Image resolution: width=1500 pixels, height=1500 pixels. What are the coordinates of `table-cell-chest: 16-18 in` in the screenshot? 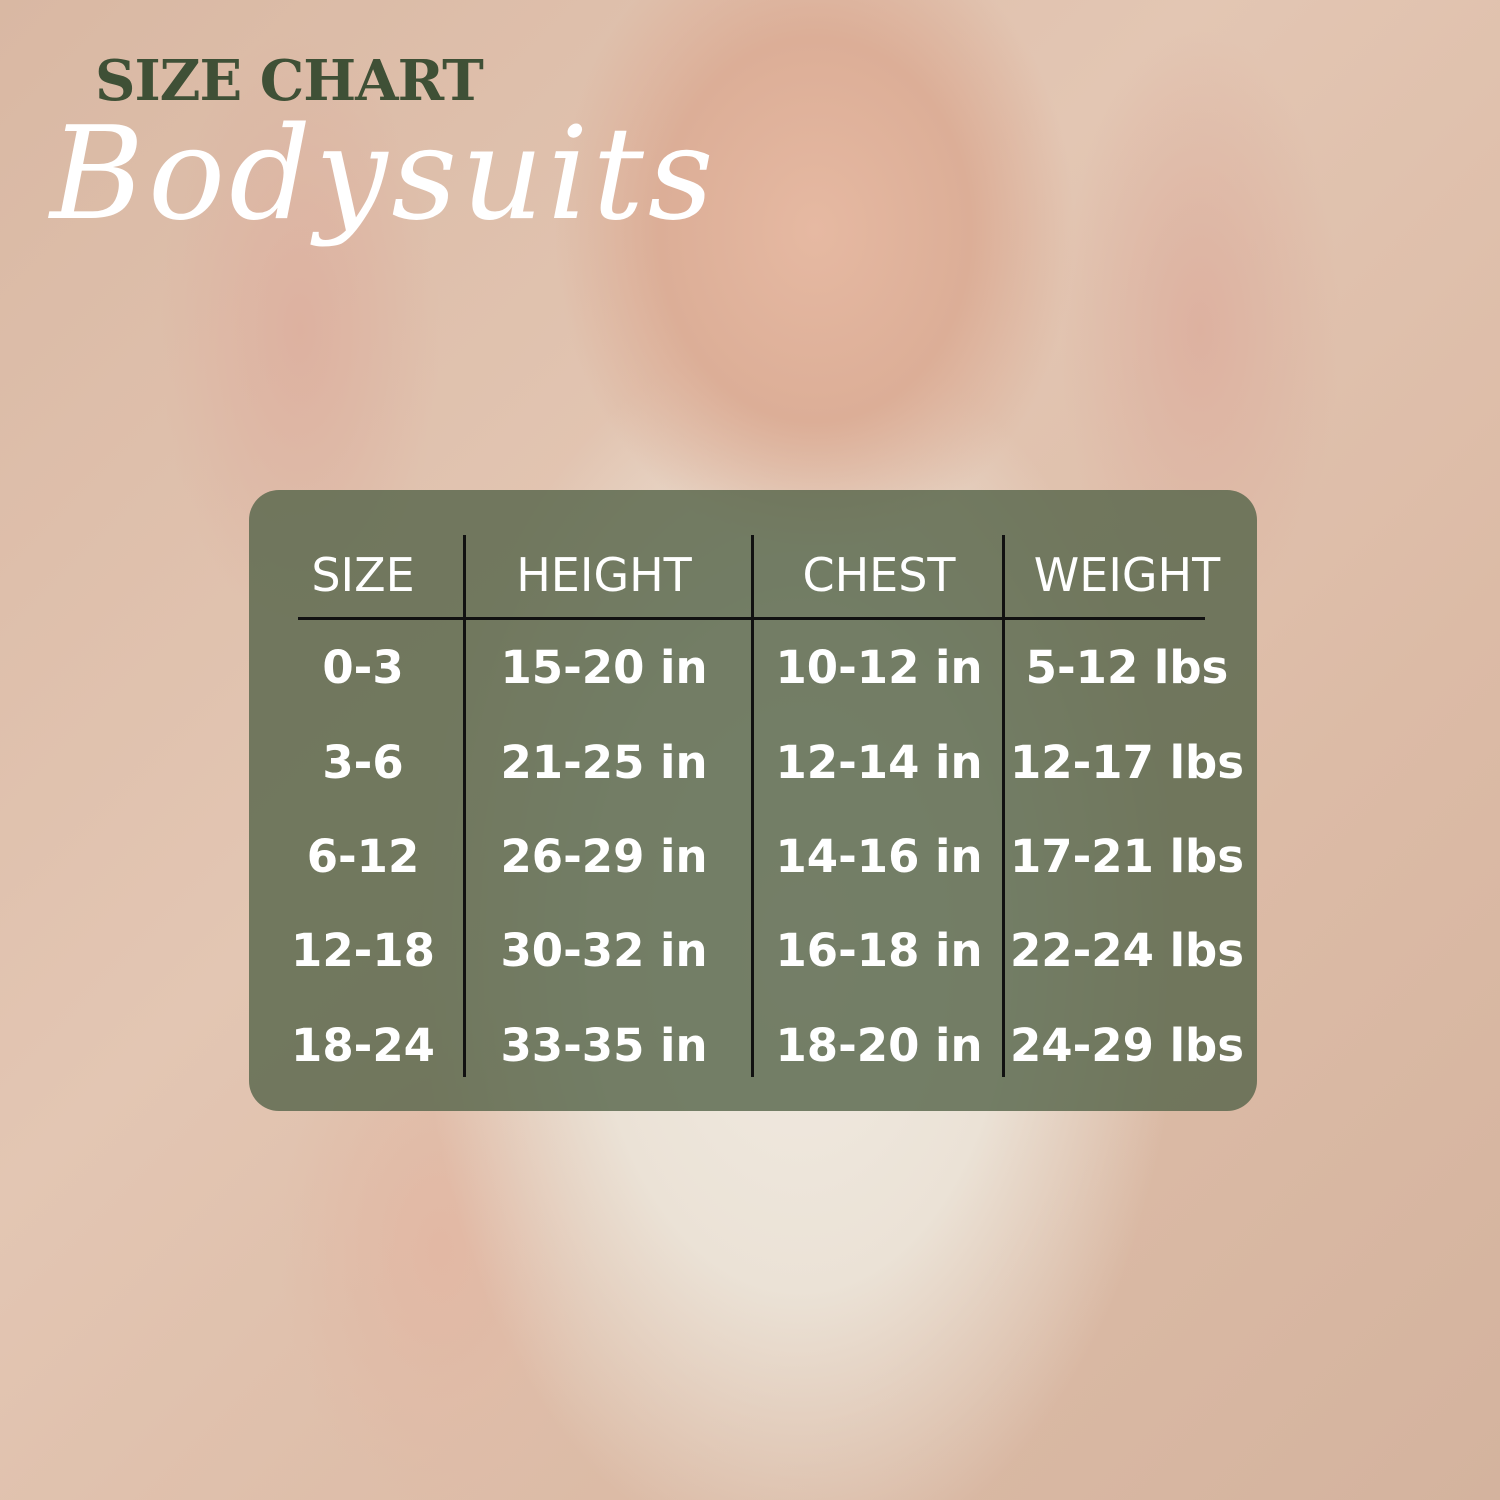 It's located at (879, 950).